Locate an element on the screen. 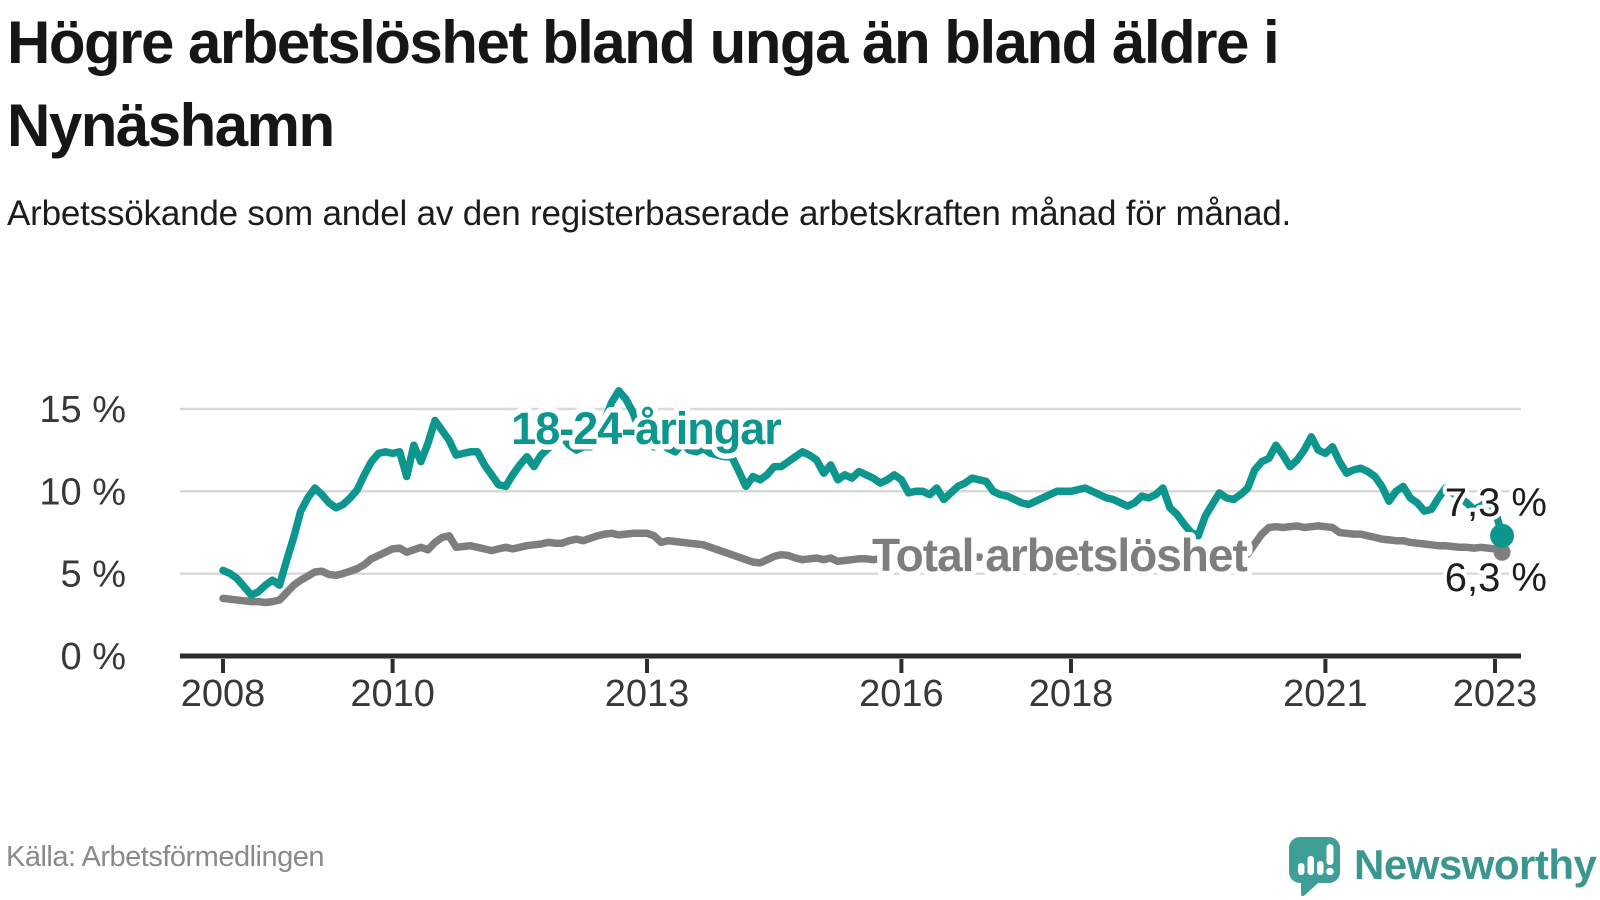 This screenshot has height=900, width=1600. exclamation-dot is located at coordinates (1330, 871).